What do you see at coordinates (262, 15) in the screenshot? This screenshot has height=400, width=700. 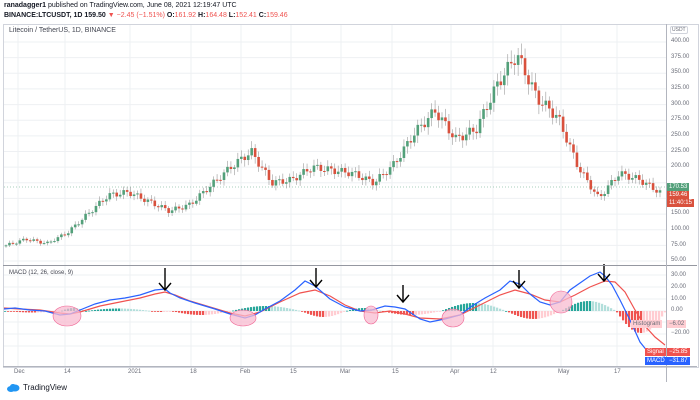 I see `close-label: C:` at bounding box center [262, 15].